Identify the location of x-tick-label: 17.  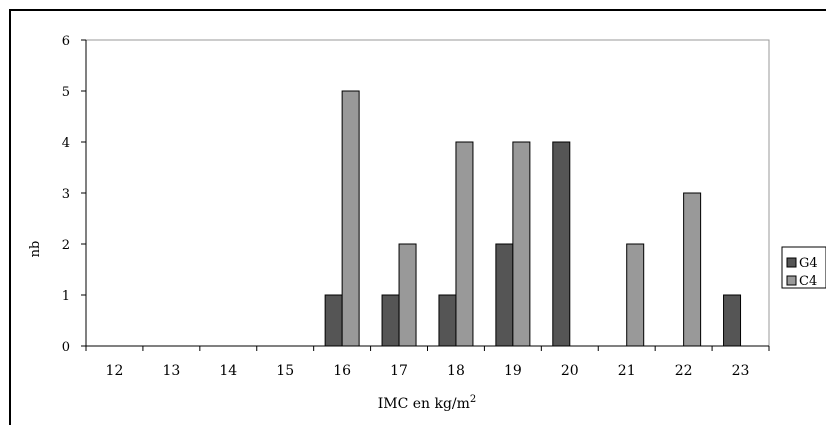
(399, 371).